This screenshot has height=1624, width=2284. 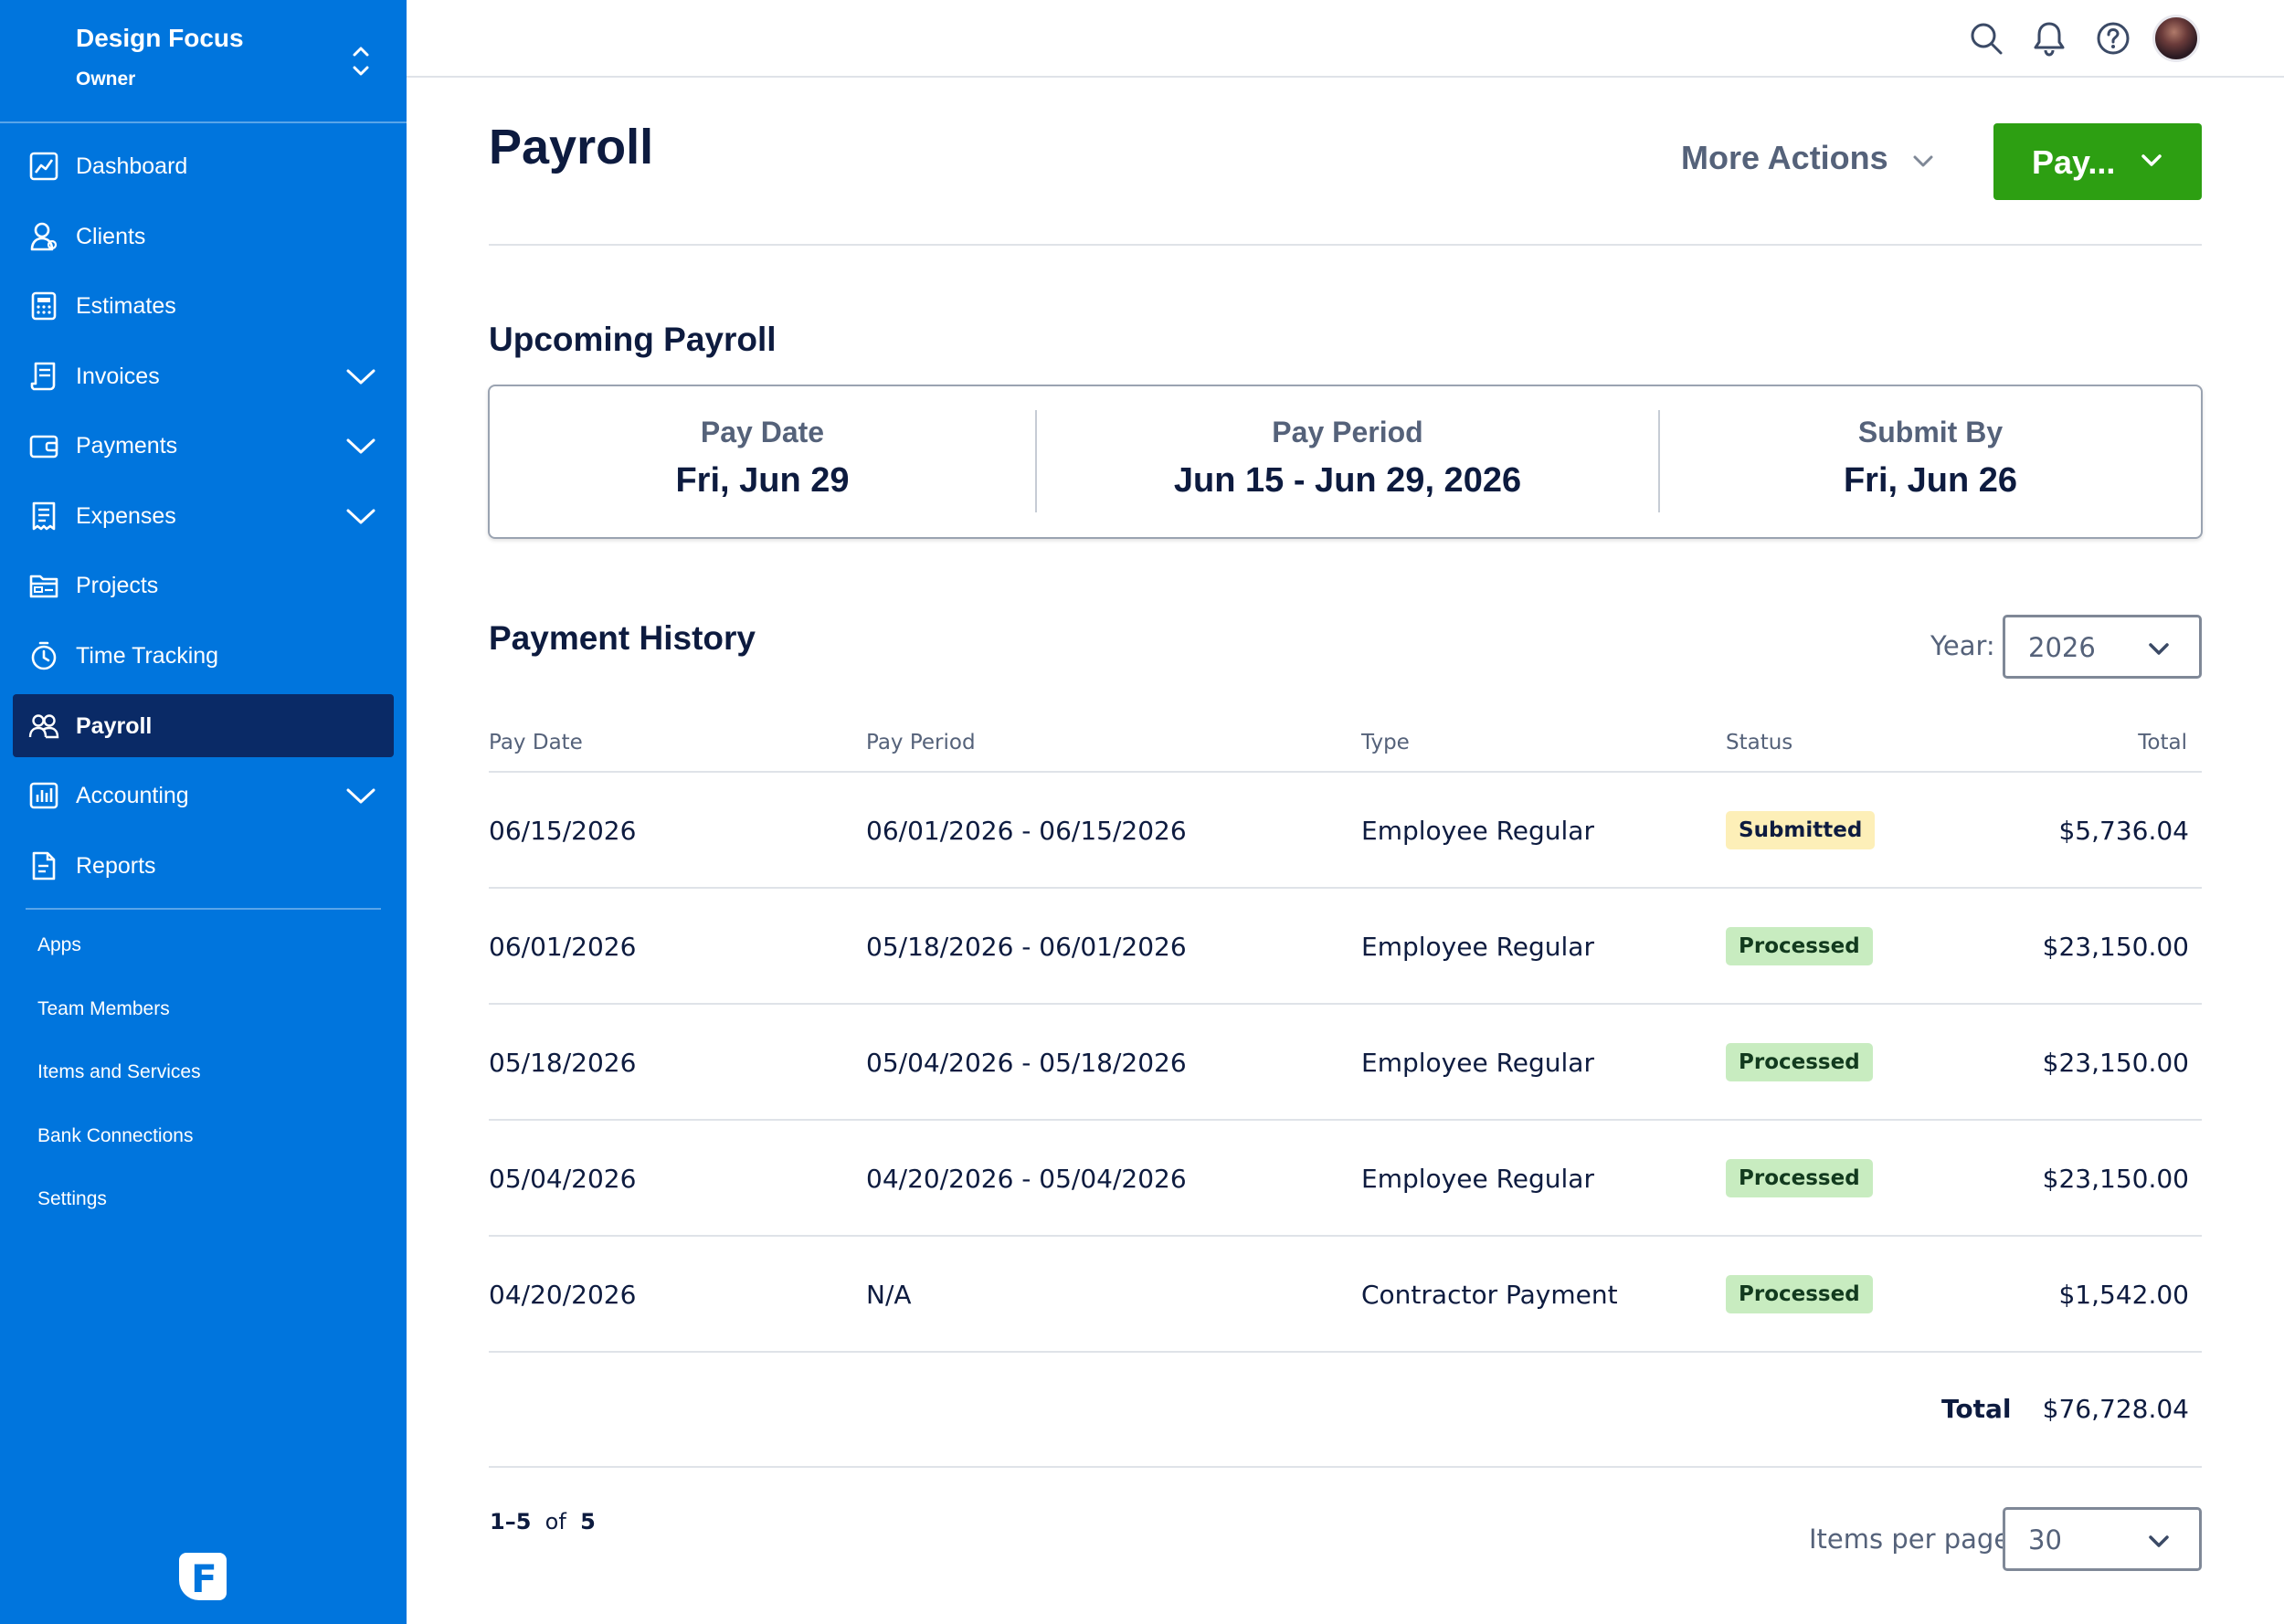 What do you see at coordinates (203, 726) in the screenshot?
I see `sidebar-item-payroll: Payroll` at bounding box center [203, 726].